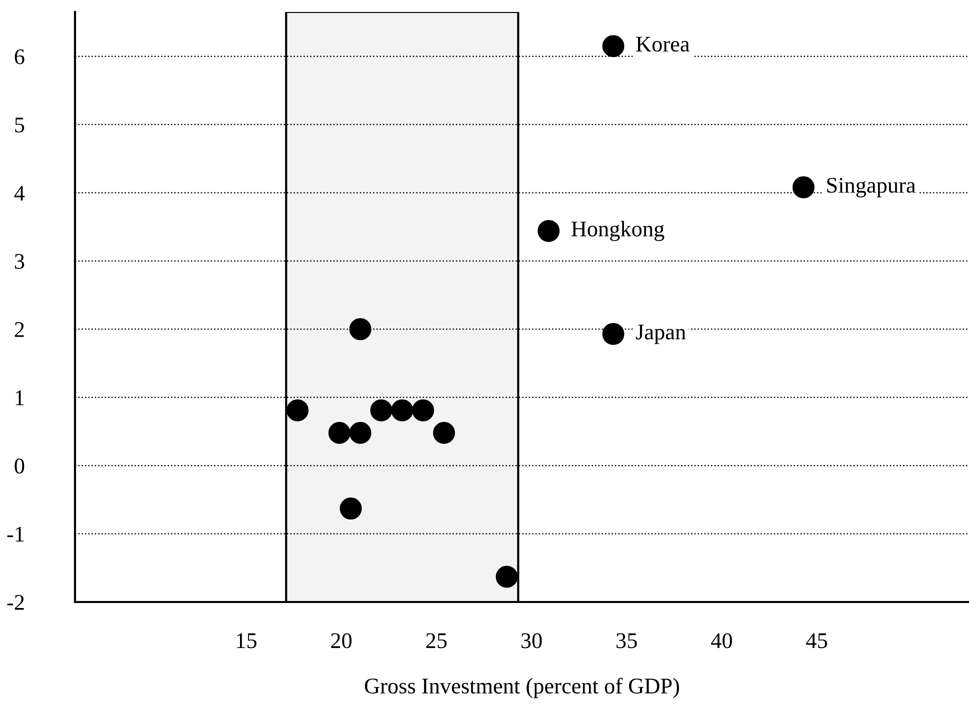 The image size is (969, 718). What do you see at coordinates (19, 466) in the screenshot?
I see `y-tick-label: 0` at bounding box center [19, 466].